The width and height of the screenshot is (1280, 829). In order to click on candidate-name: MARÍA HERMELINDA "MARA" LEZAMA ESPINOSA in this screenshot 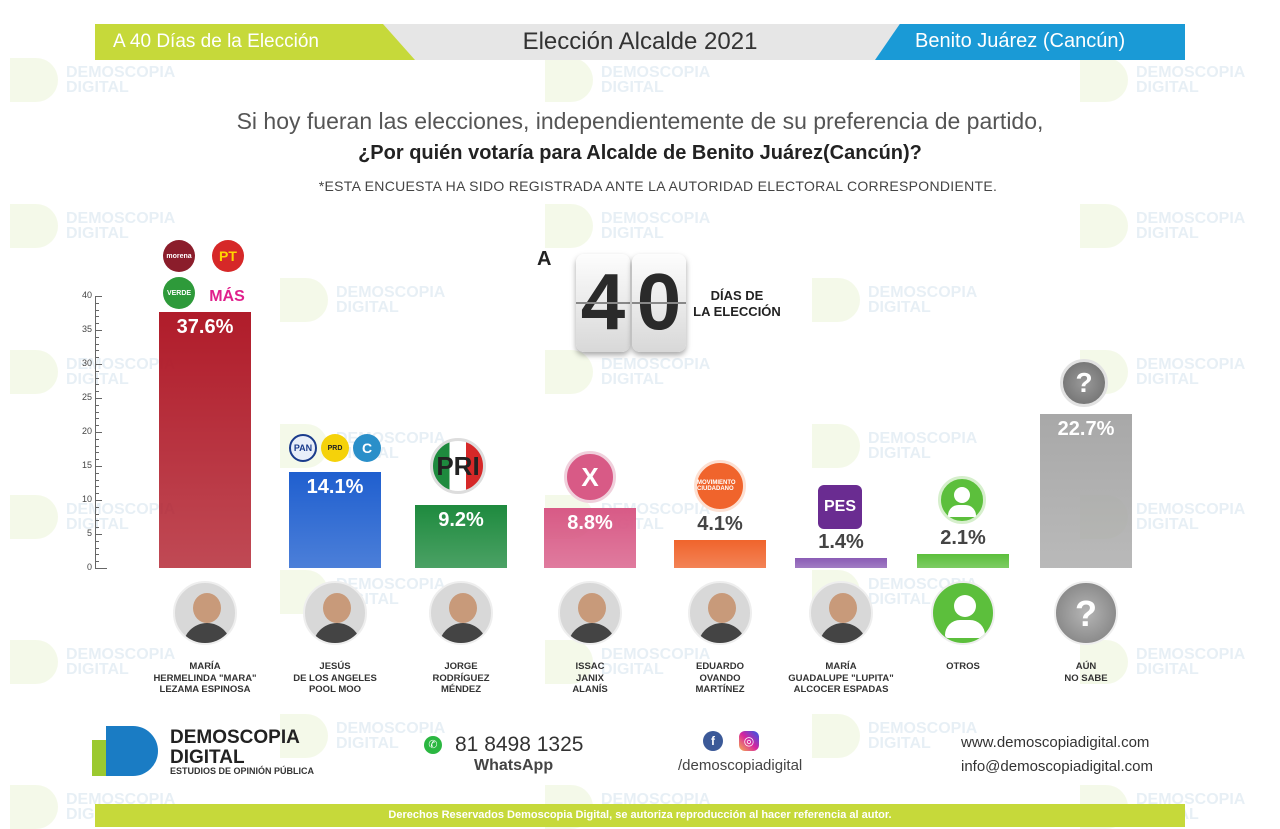, I will do `click(205, 678)`.